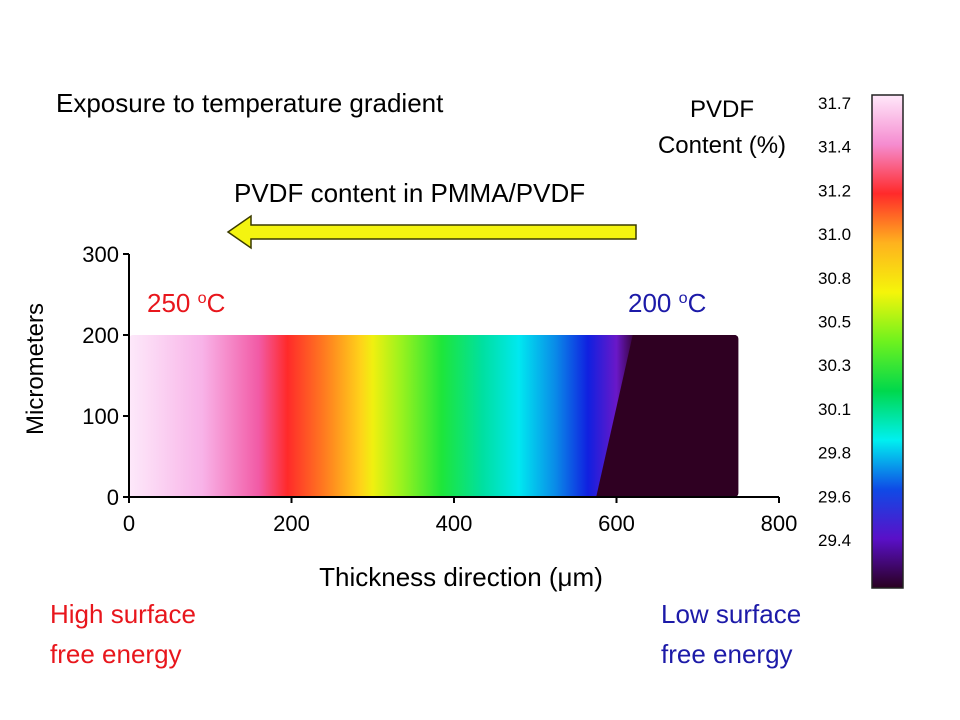 The image size is (960, 720). I want to click on left-temp-value: 250, so click(172, 303).